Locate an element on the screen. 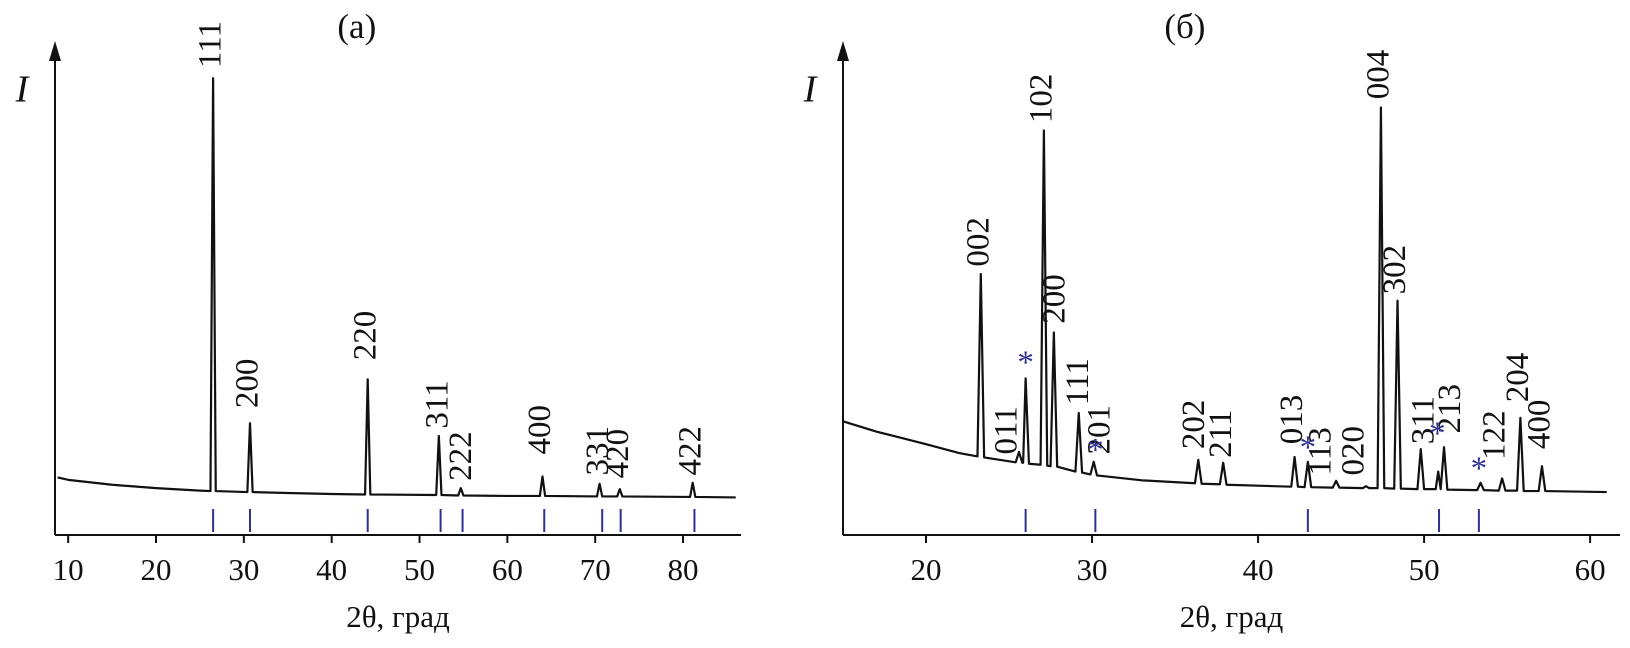 The height and width of the screenshot is (648, 1630). peak-label: 213 is located at coordinates (1450, 409).